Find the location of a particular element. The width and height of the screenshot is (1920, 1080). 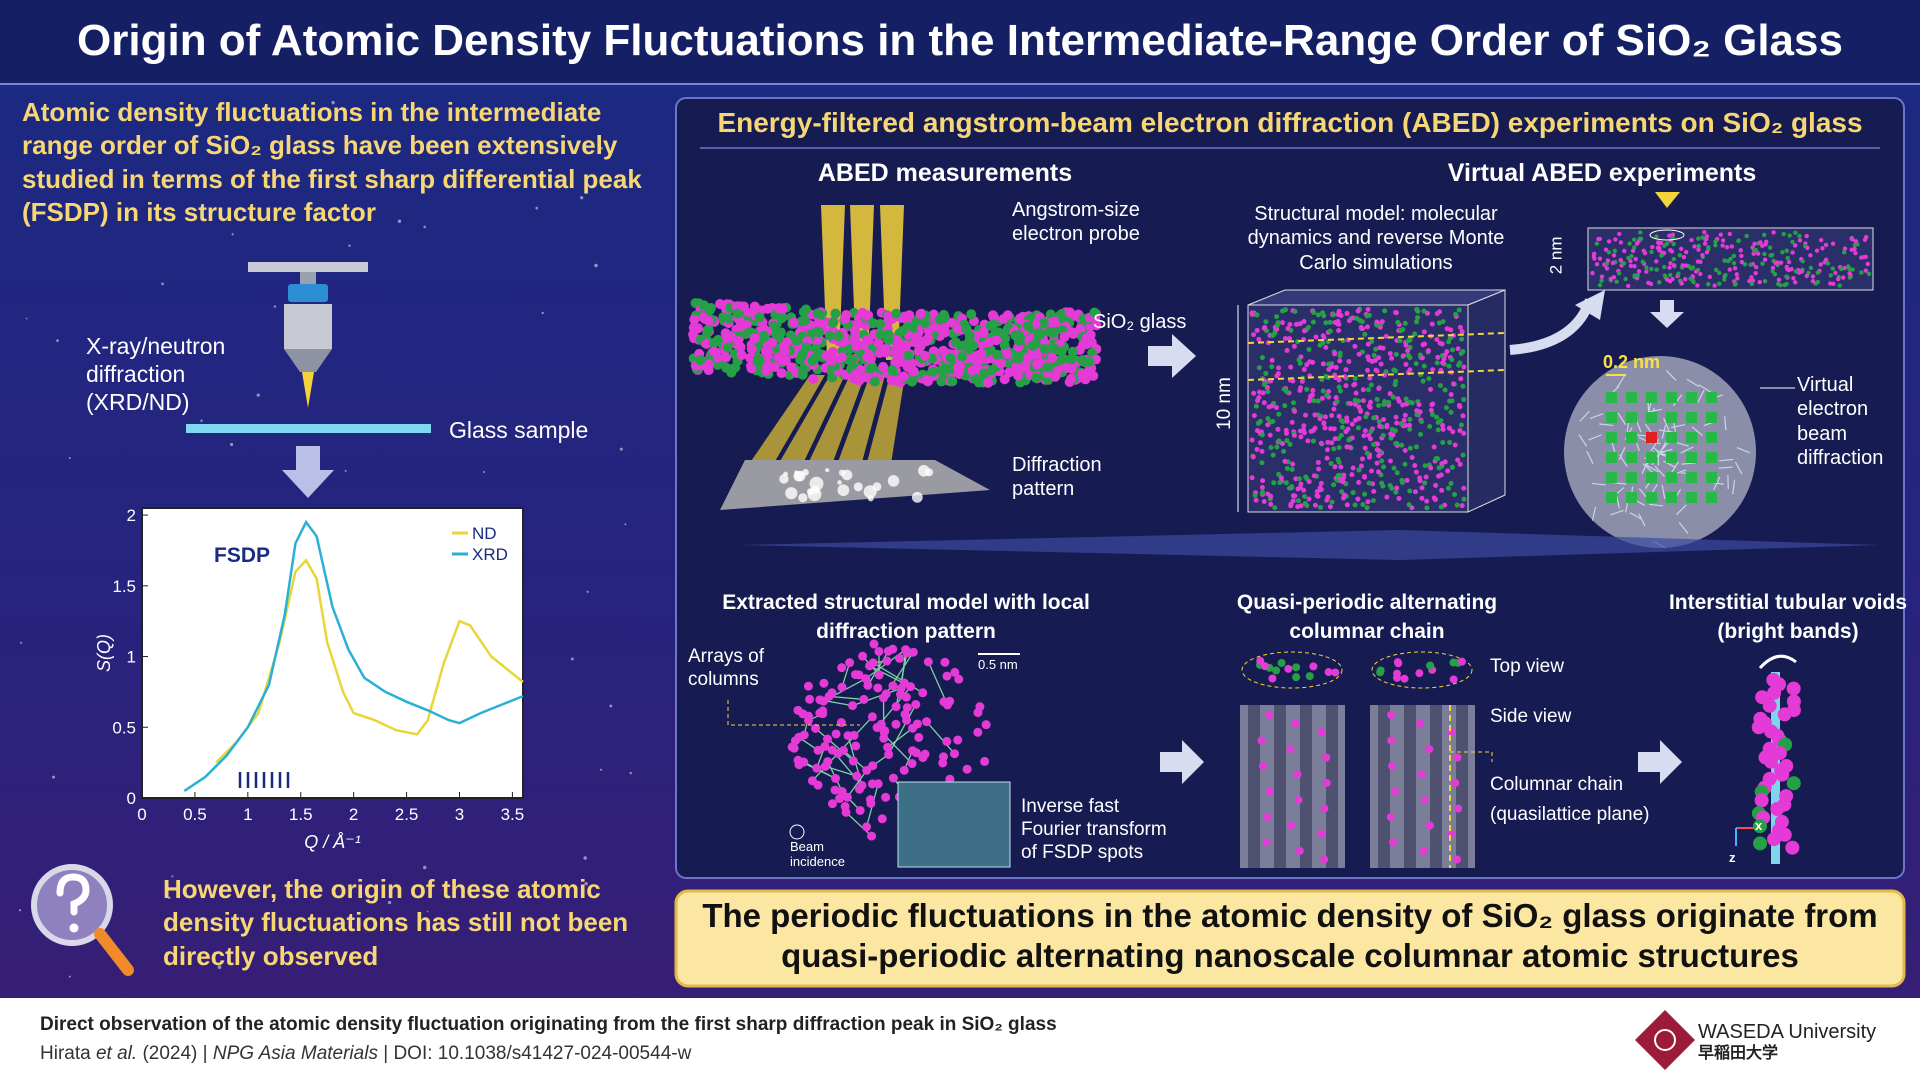

column-band is located at coordinates (1384, 786).